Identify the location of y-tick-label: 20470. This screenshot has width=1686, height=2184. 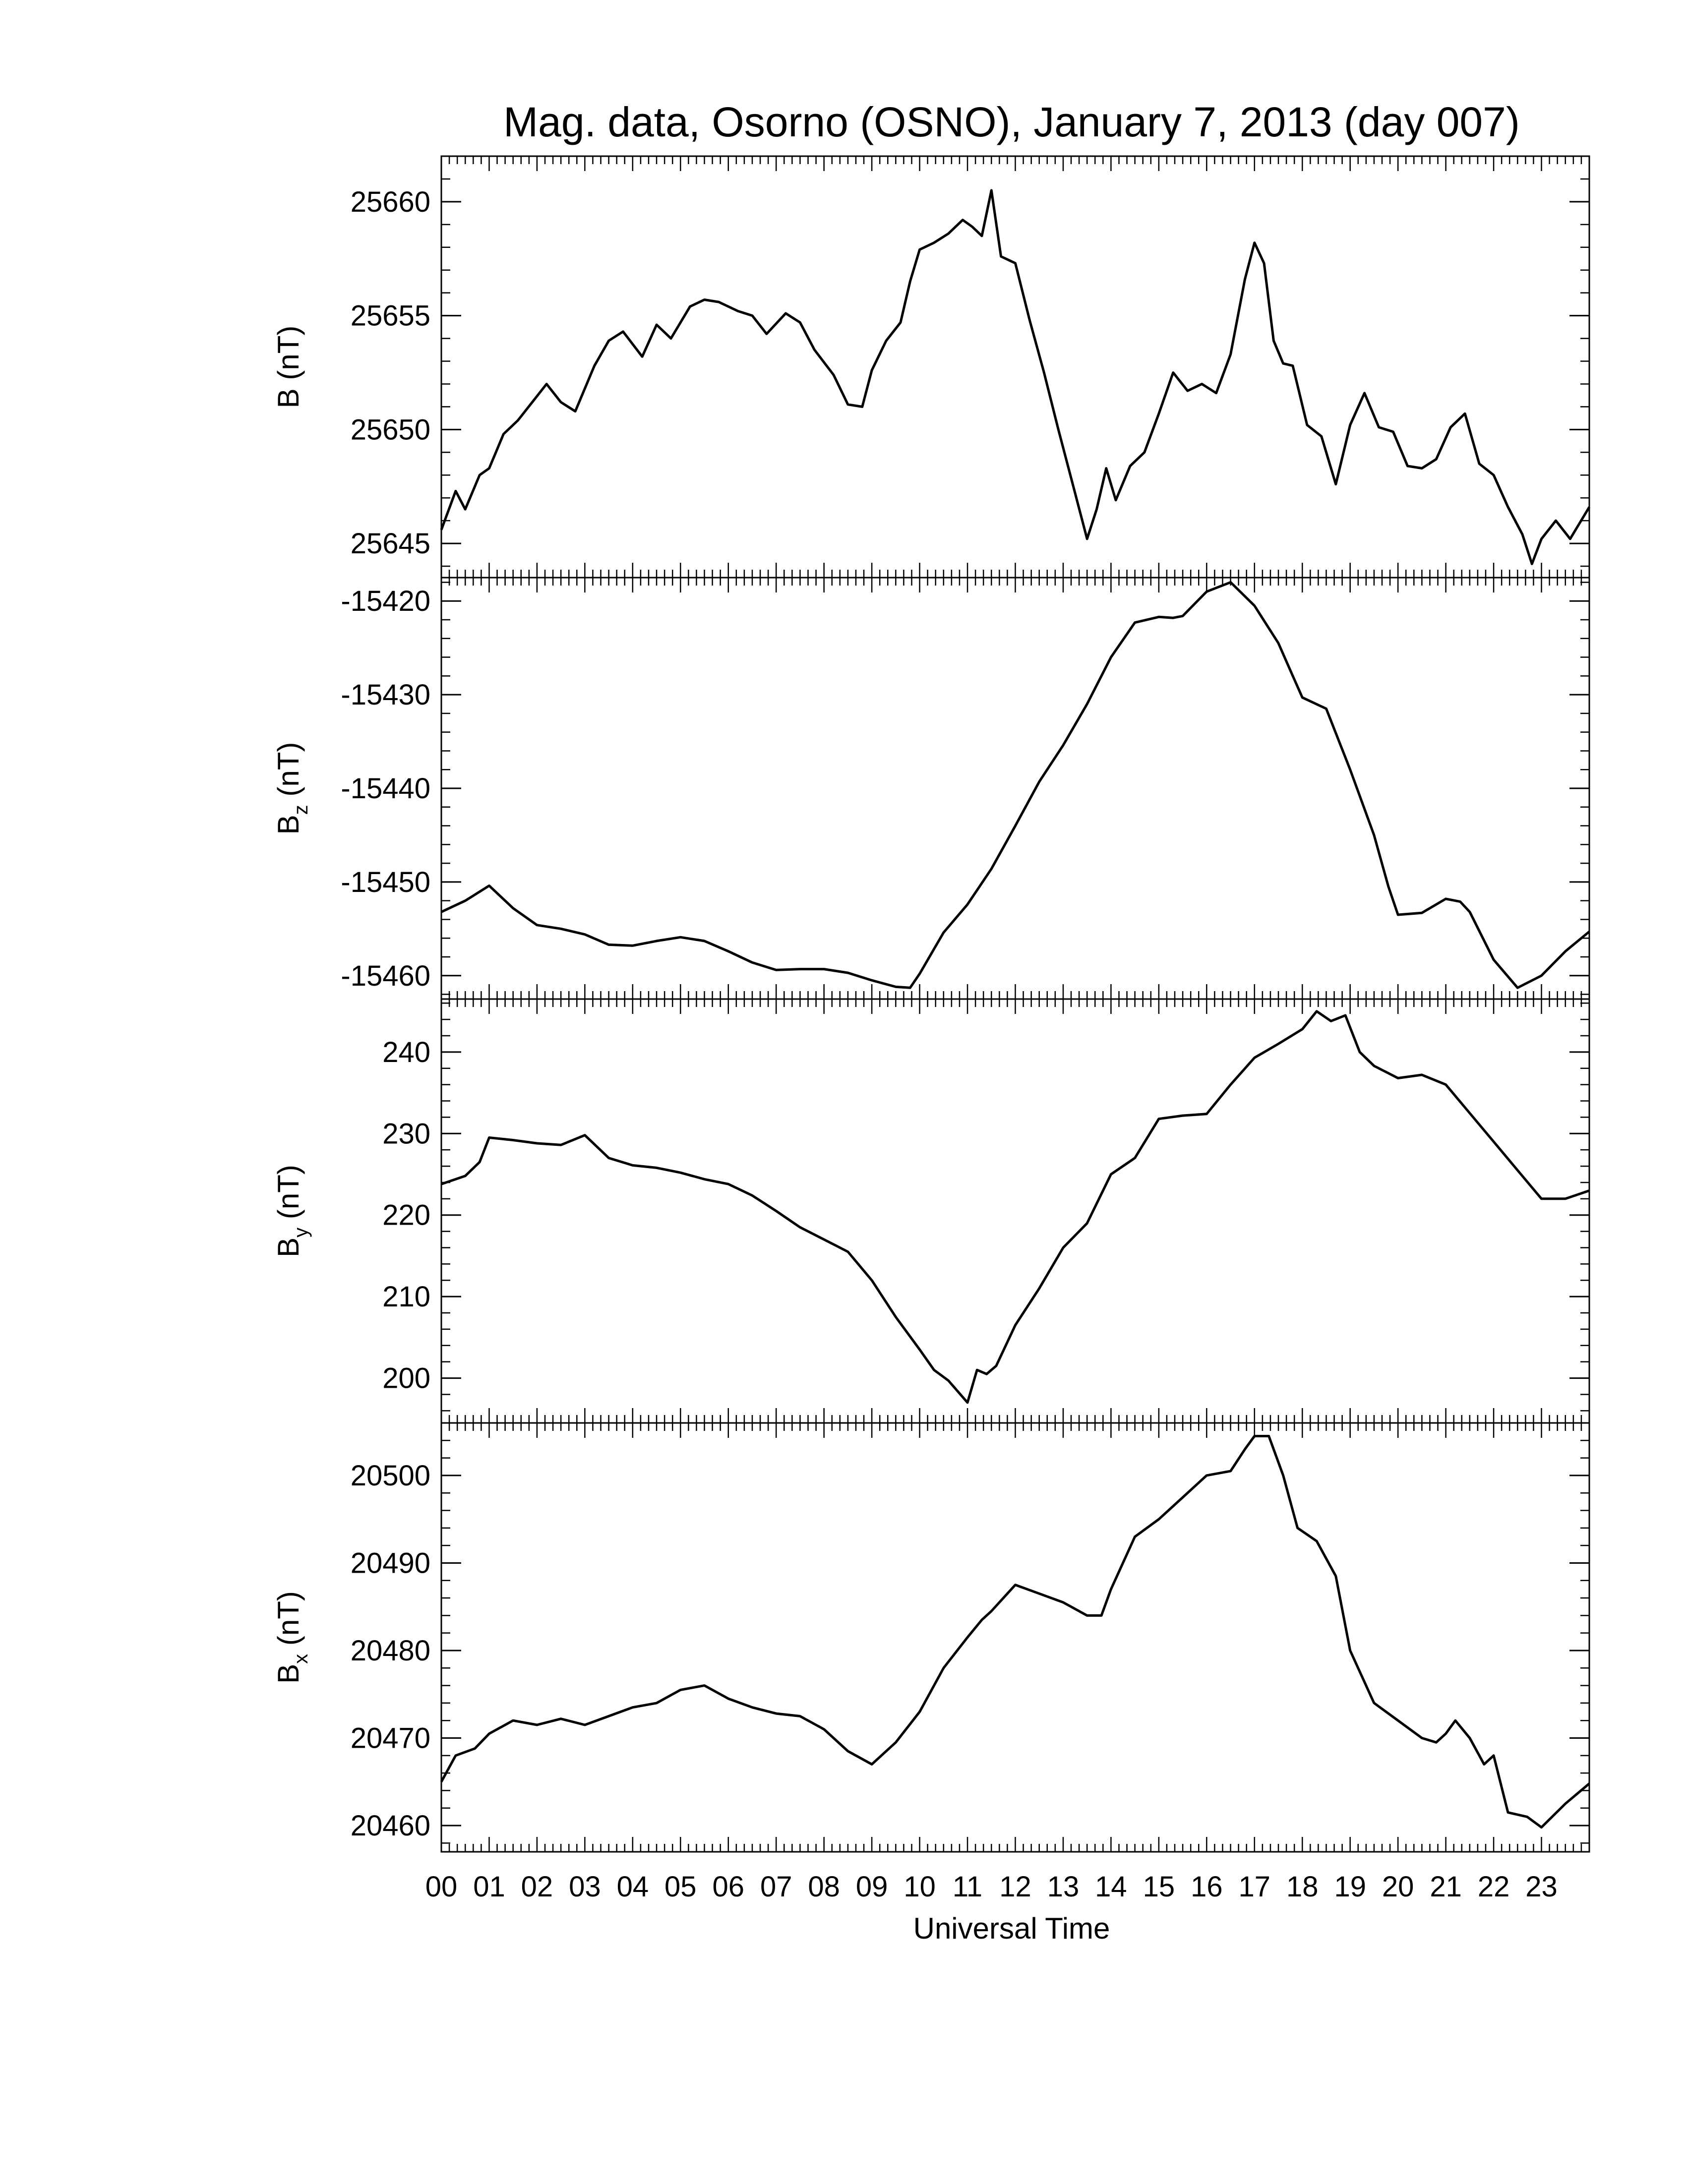
(391, 1738).